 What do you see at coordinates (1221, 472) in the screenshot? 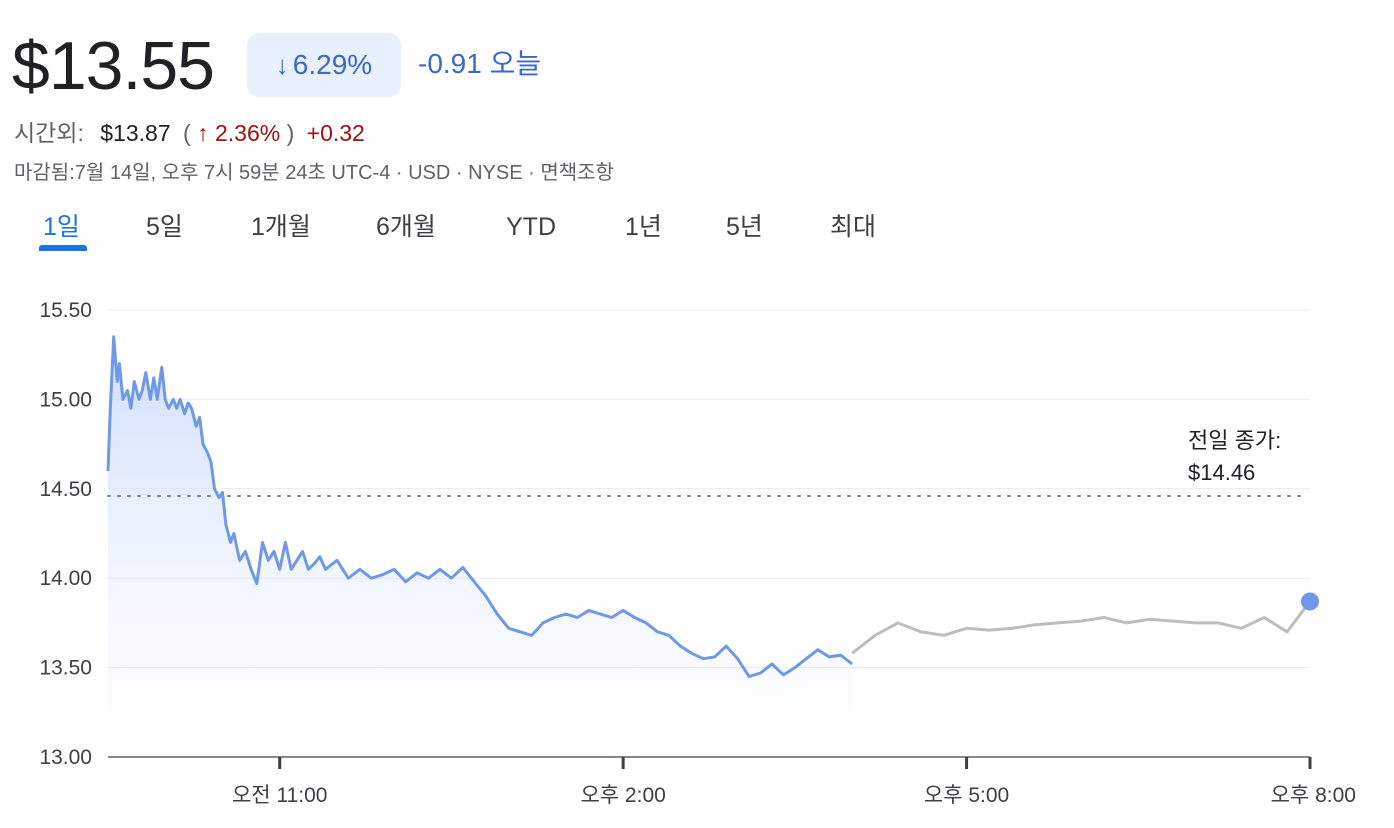
I see `previous-close-value: $14.46` at bounding box center [1221, 472].